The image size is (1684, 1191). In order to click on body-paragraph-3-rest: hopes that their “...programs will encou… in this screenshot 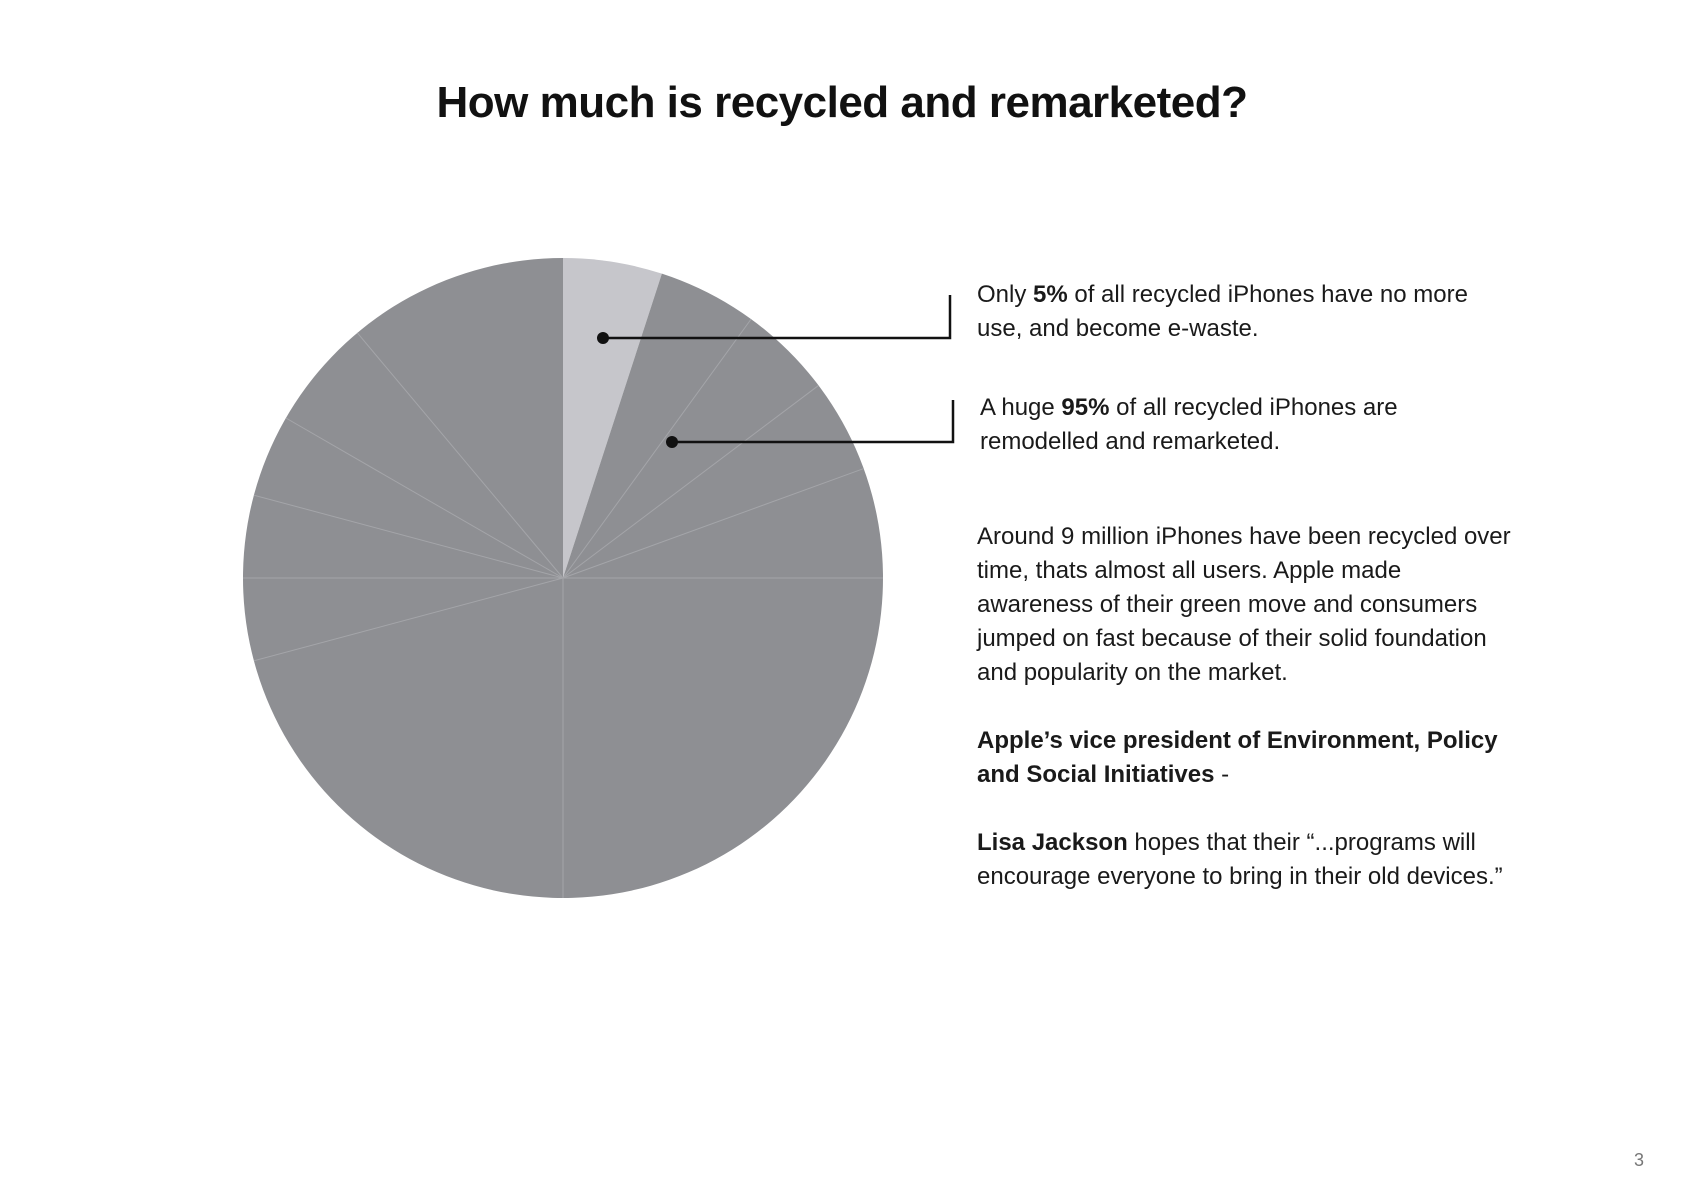, I will do `click(1240, 859)`.